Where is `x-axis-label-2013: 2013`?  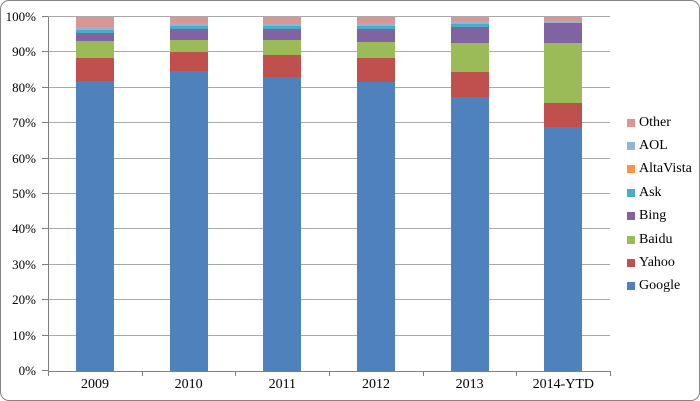 x-axis-label-2013: 2013 is located at coordinates (469, 384).